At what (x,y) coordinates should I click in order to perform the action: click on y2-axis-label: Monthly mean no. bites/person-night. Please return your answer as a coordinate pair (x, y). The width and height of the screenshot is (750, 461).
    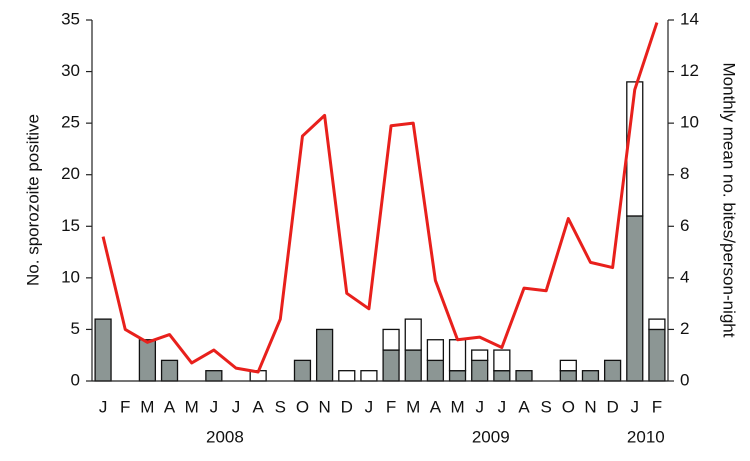
    Looking at the image, I should click on (729, 200).